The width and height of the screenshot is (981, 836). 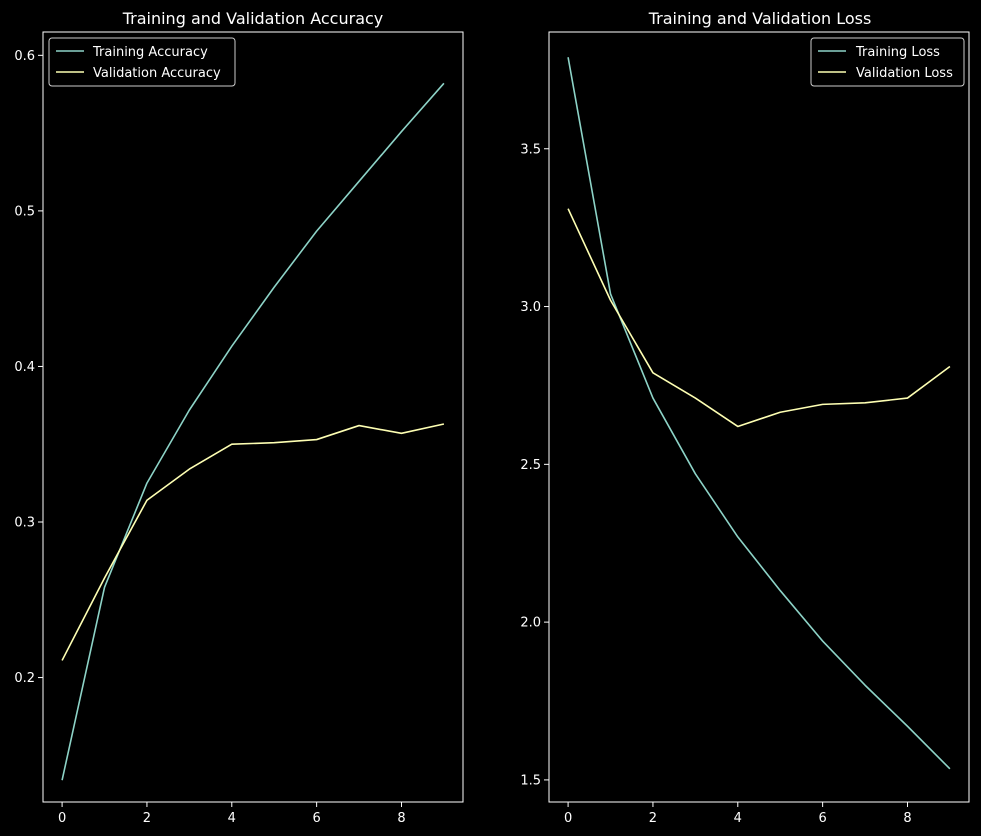 I want to click on validation-accuracy-line, so click(x=253, y=542).